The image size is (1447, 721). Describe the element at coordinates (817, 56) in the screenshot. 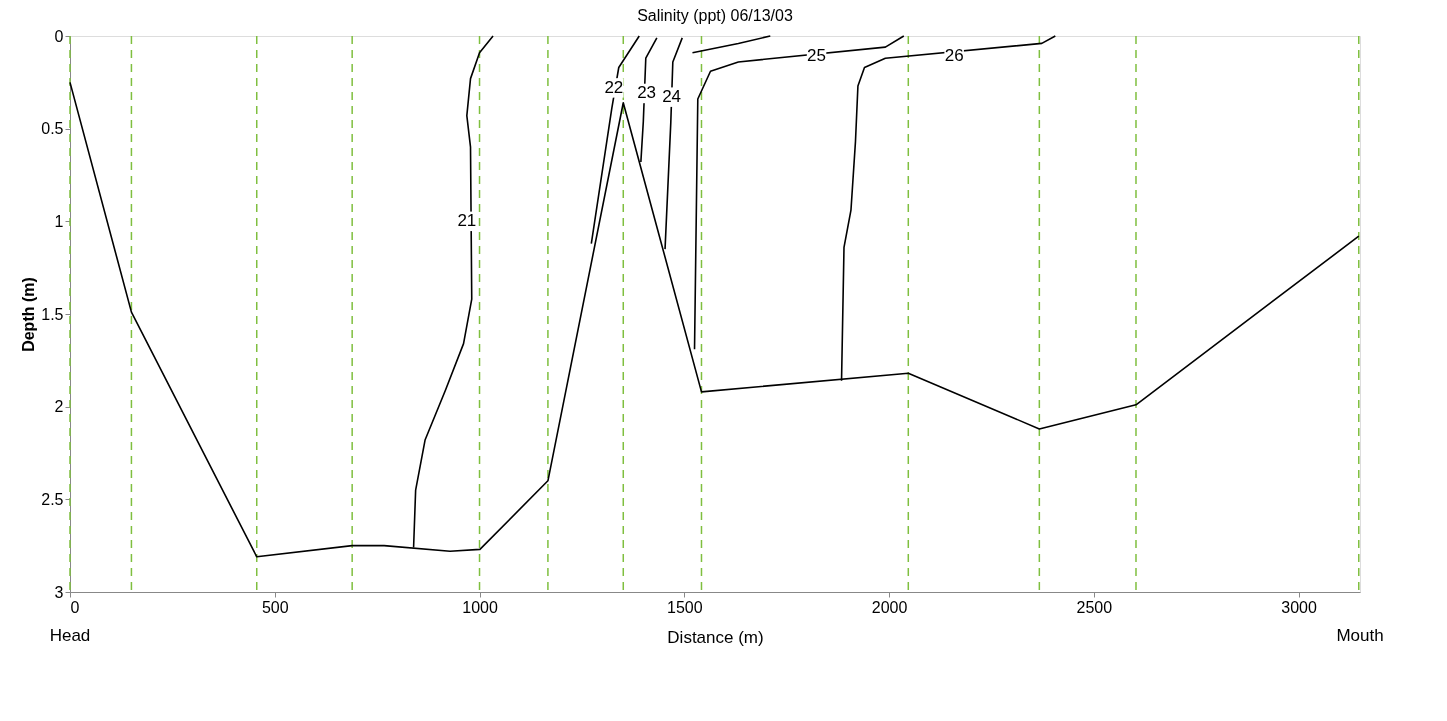

I see `annotation: 25` at that location.